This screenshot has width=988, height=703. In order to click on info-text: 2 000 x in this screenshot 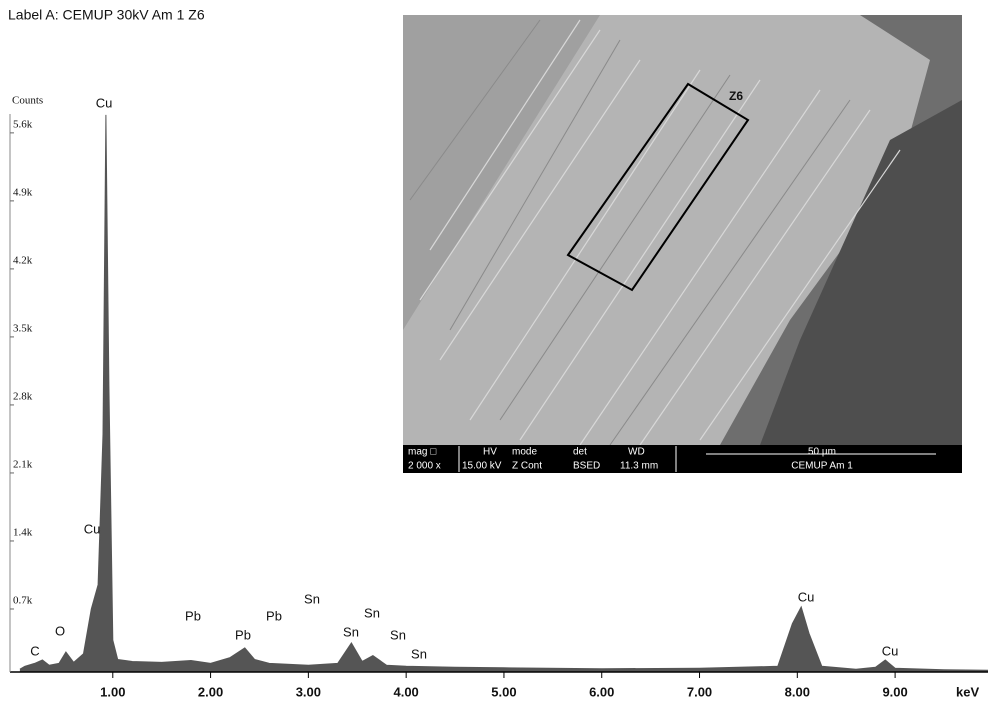, I will do `click(424, 466)`.